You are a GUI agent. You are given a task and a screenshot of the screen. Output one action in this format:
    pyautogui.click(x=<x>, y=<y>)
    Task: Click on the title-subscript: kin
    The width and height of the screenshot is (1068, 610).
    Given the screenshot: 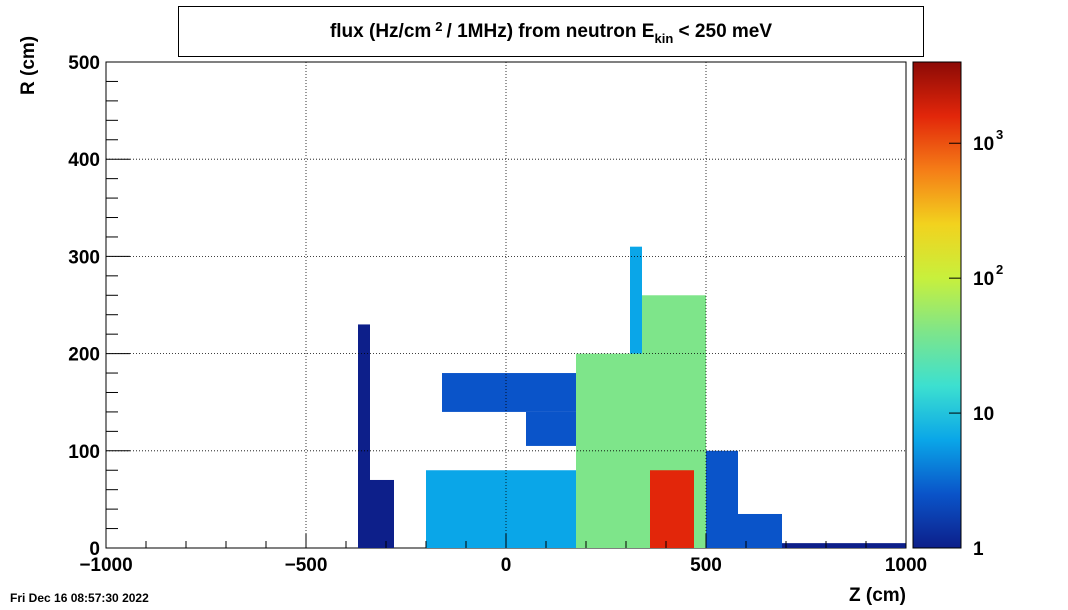 What is the action you would take?
    pyautogui.click(x=664, y=38)
    